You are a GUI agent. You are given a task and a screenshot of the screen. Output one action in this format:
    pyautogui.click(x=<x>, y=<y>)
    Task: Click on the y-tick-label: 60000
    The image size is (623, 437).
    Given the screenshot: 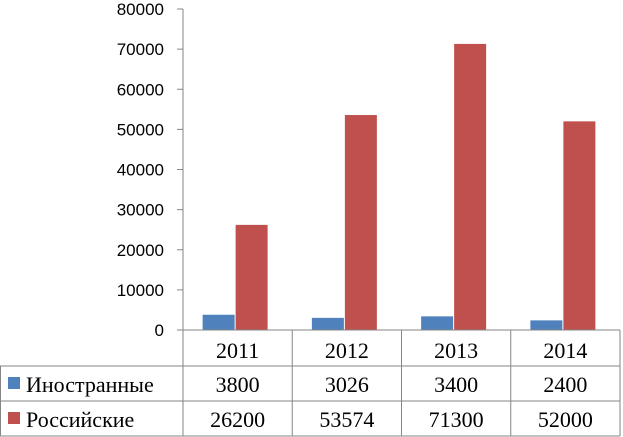 What is the action you would take?
    pyautogui.click(x=140, y=89)
    